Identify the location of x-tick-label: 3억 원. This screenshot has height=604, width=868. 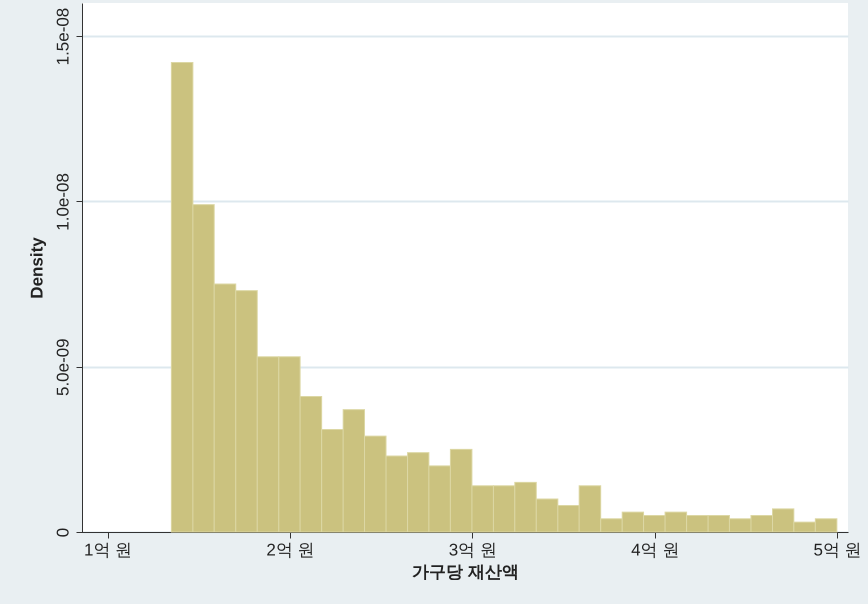
(472, 550).